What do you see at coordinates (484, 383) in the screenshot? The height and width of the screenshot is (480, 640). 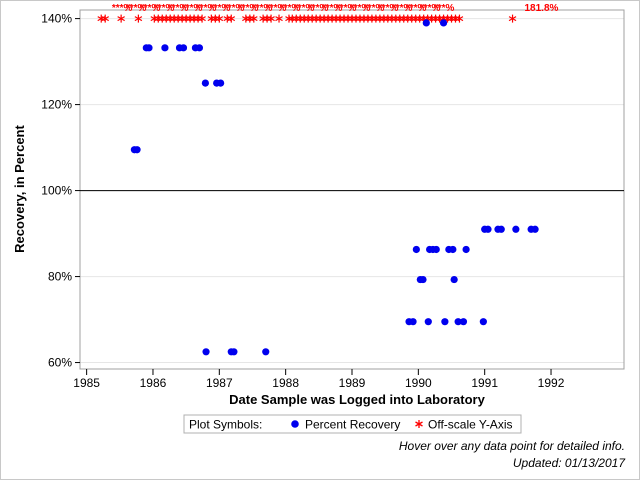 I see `x-tick-label: 1991` at bounding box center [484, 383].